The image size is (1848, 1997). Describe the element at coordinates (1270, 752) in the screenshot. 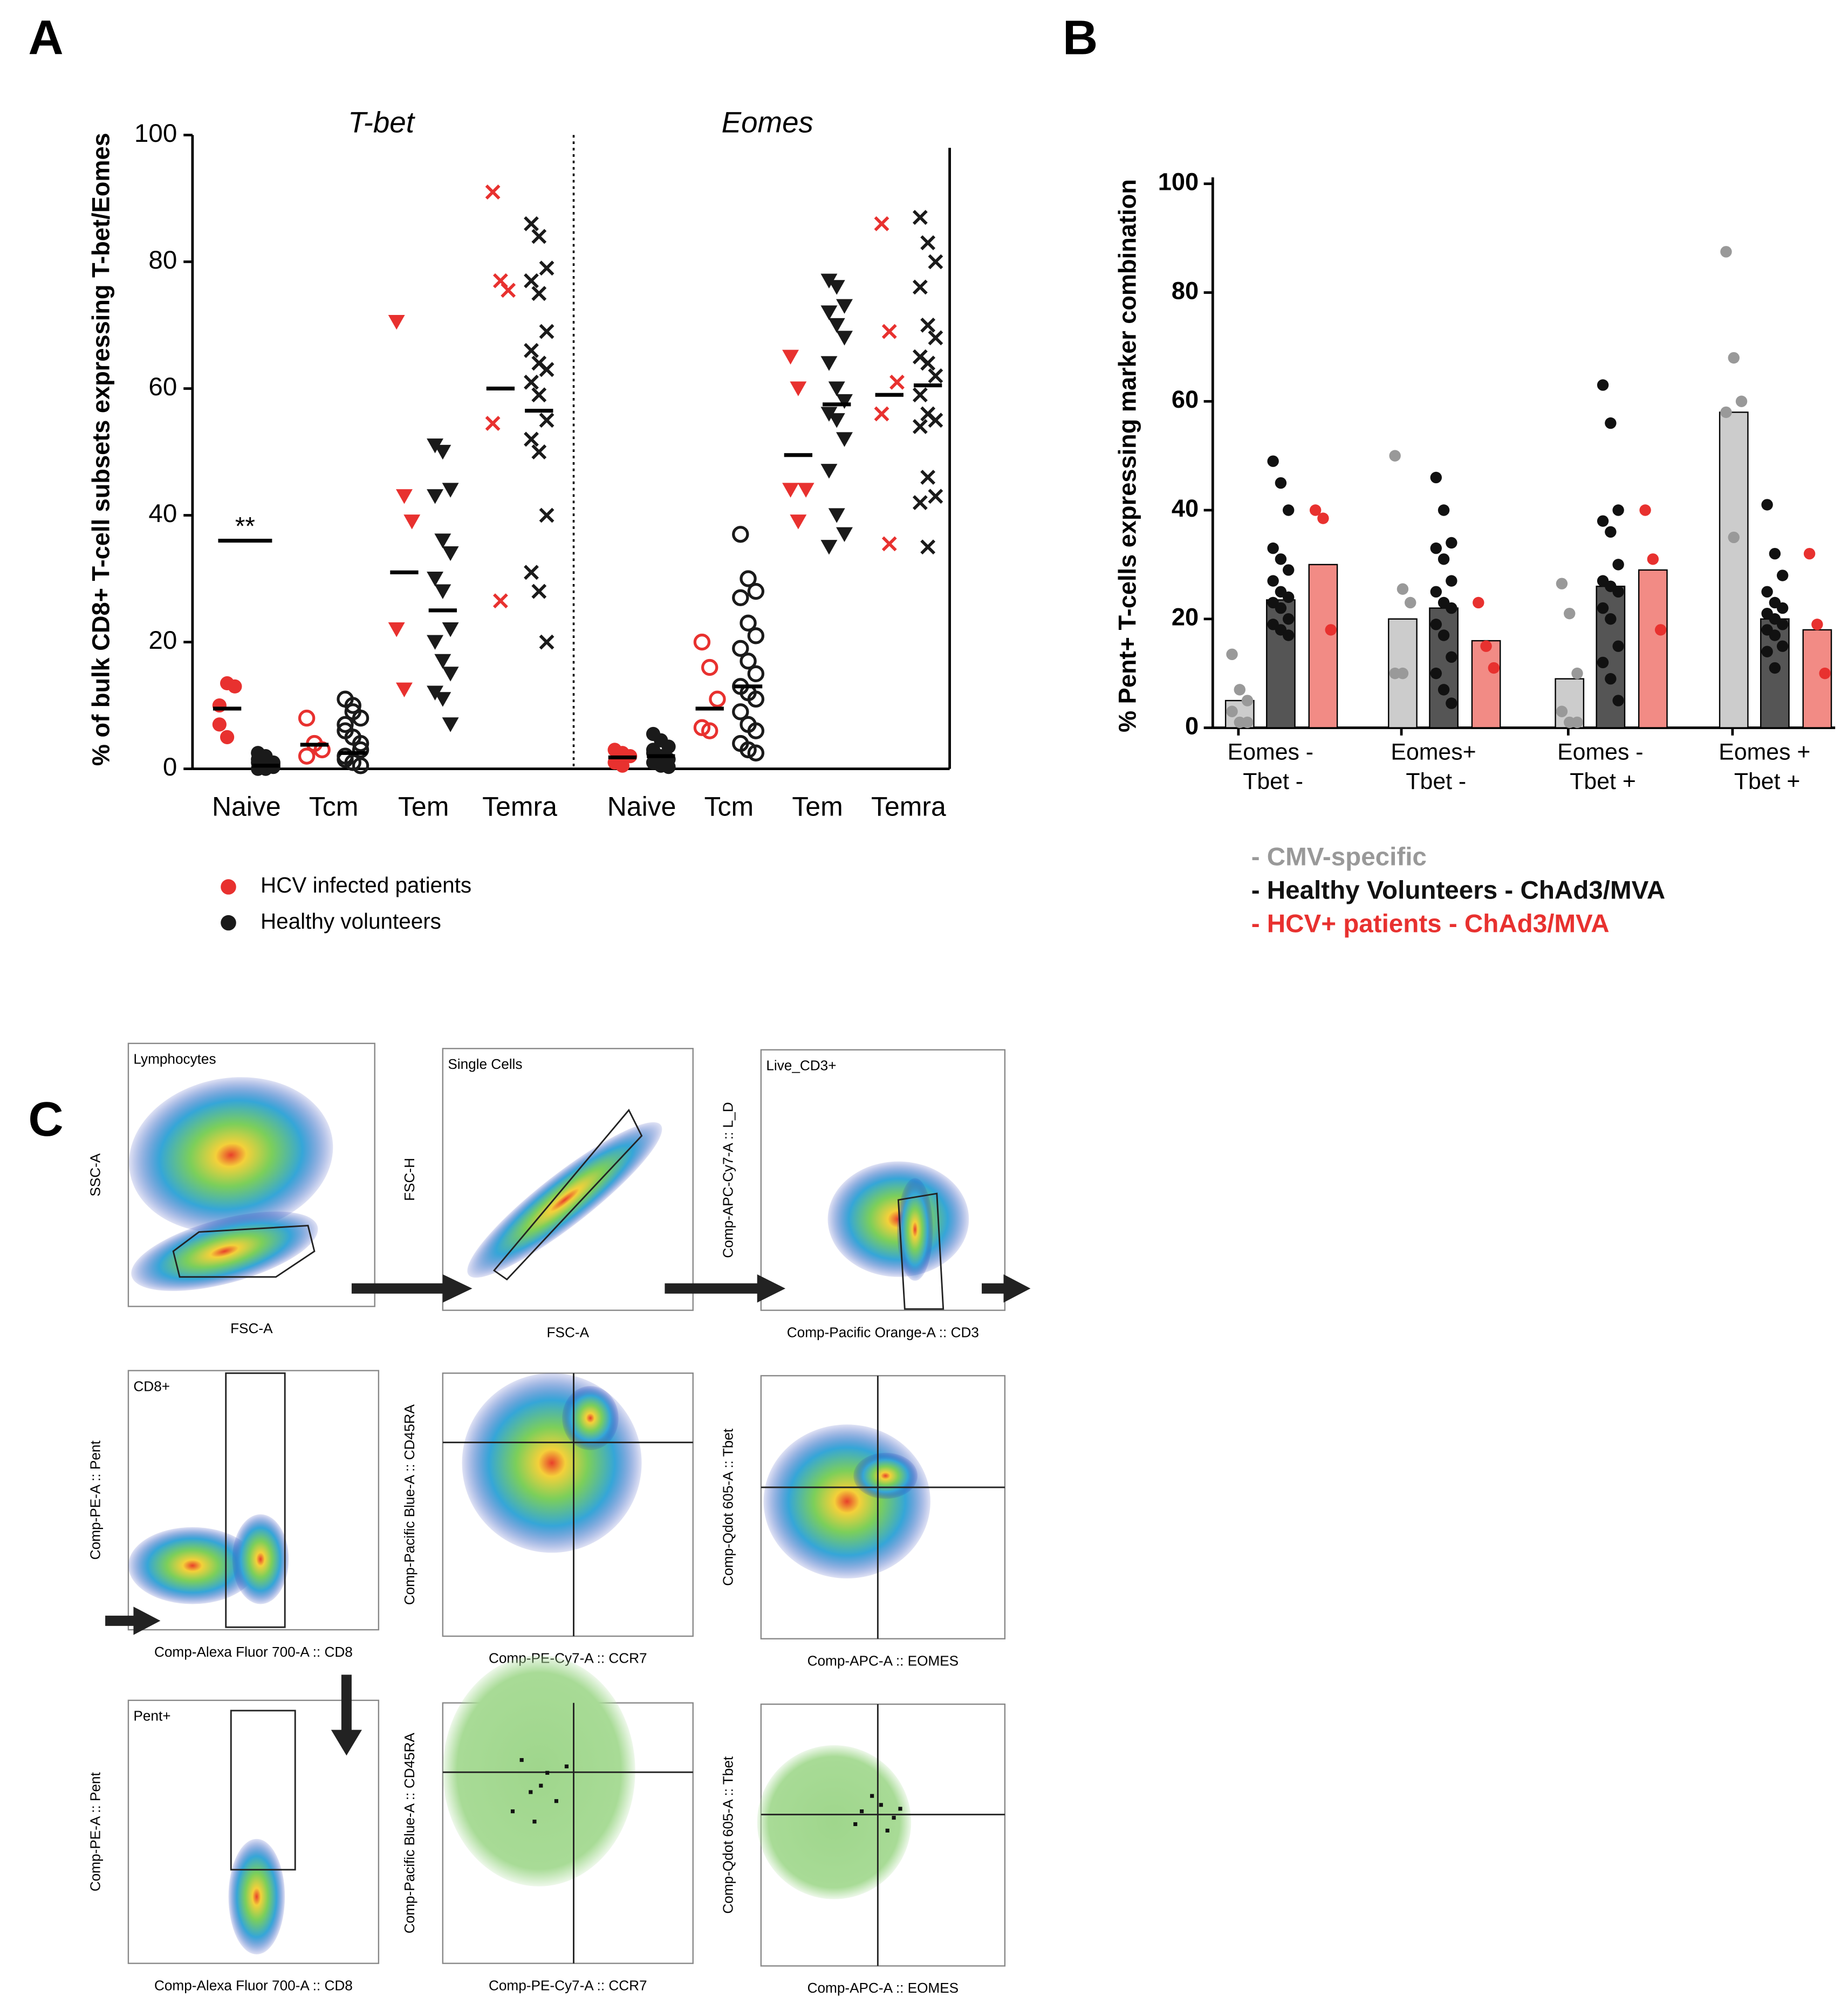

I see `x-tick-label: Eomes -` at that location.